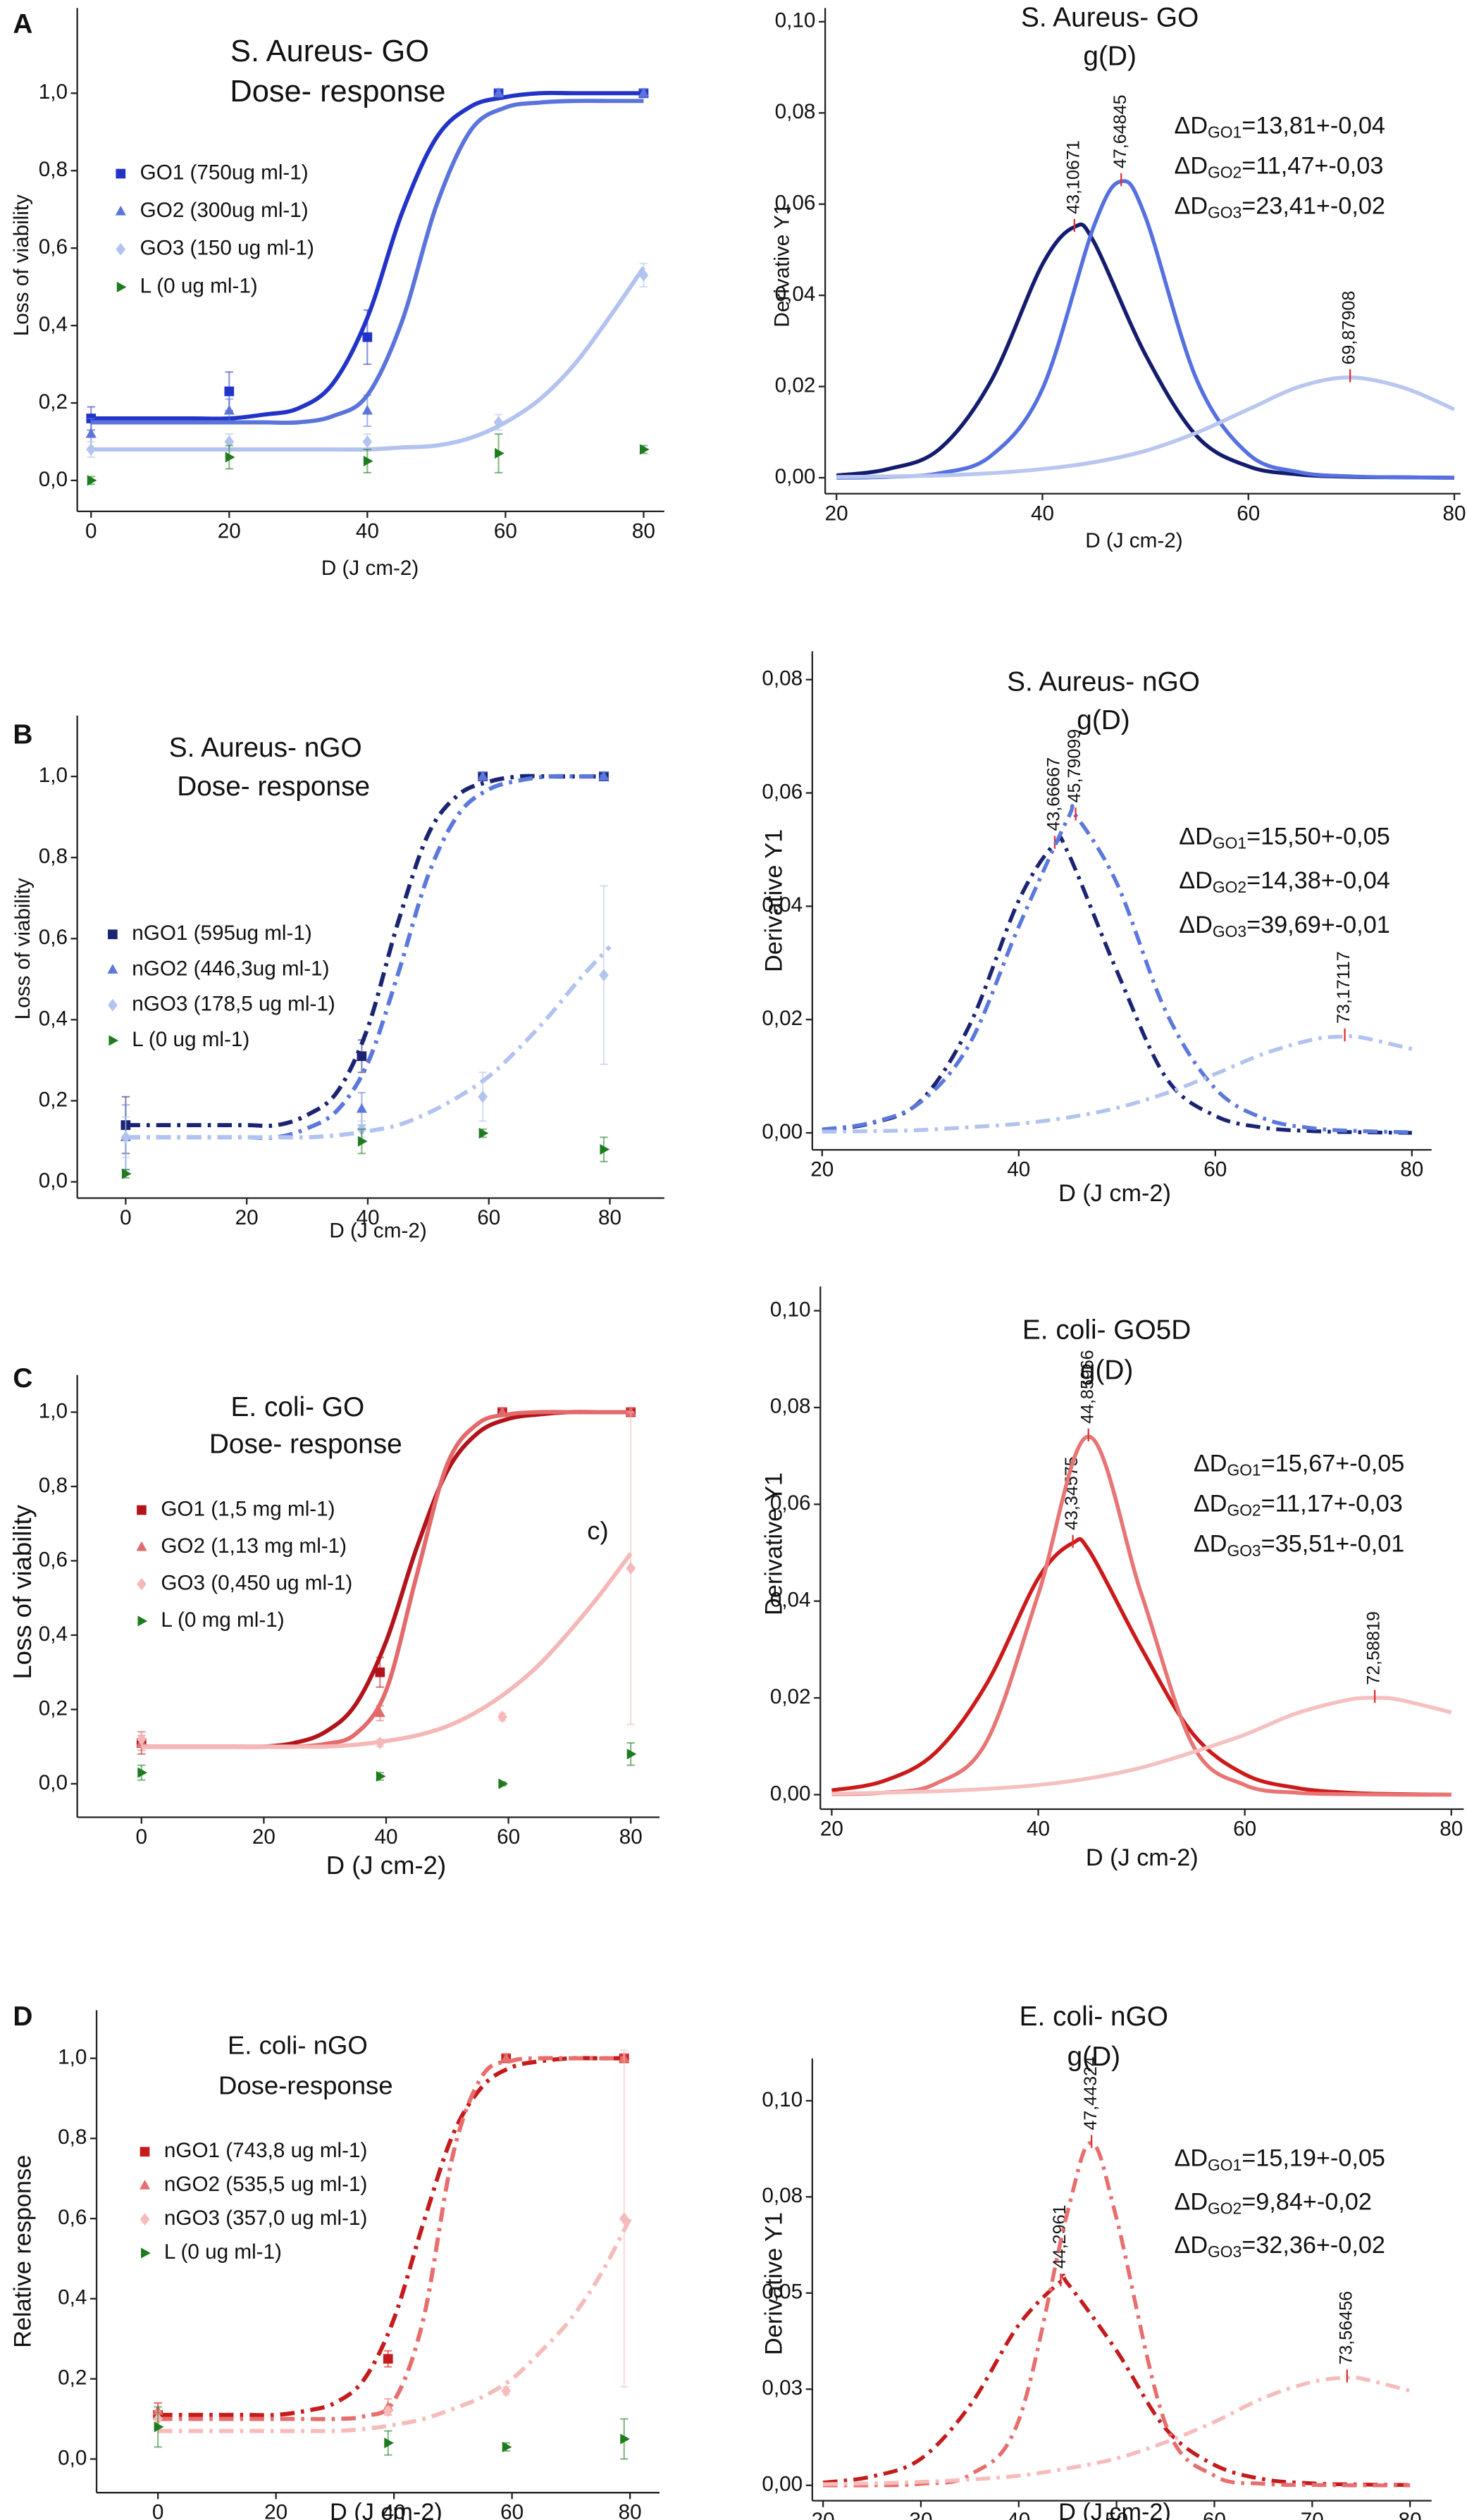 This screenshot has height=2520, width=1467. I want to click on legend-label: nGO3 (178,5 ug ml-1), so click(234, 1005).